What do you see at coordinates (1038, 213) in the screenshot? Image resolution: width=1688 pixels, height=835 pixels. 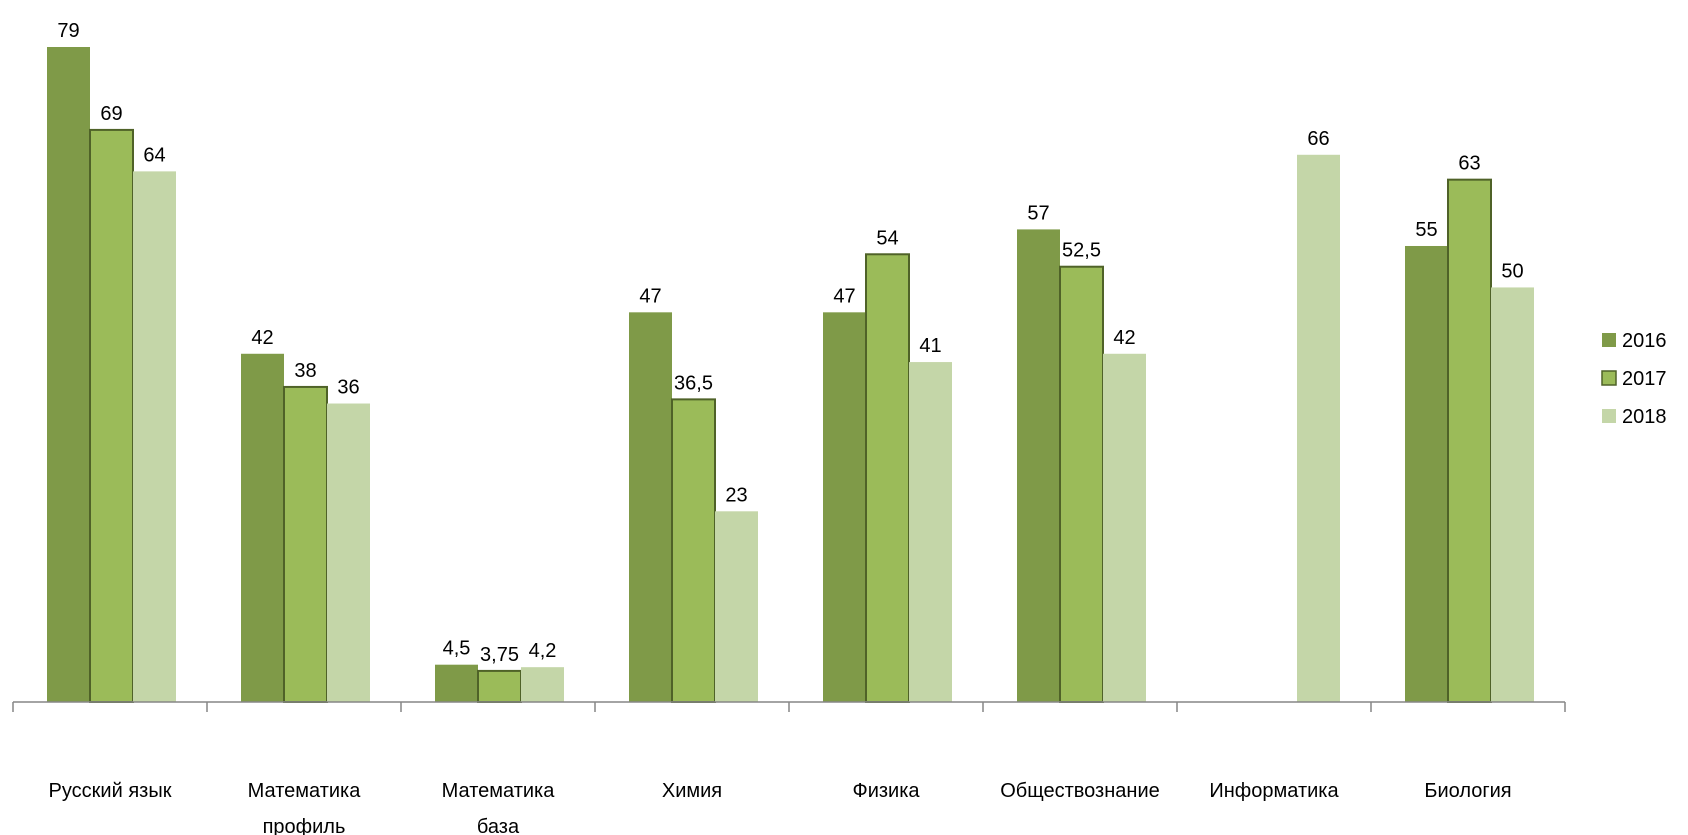 I see `data-label: 57` at bounding box center [1038, 213].